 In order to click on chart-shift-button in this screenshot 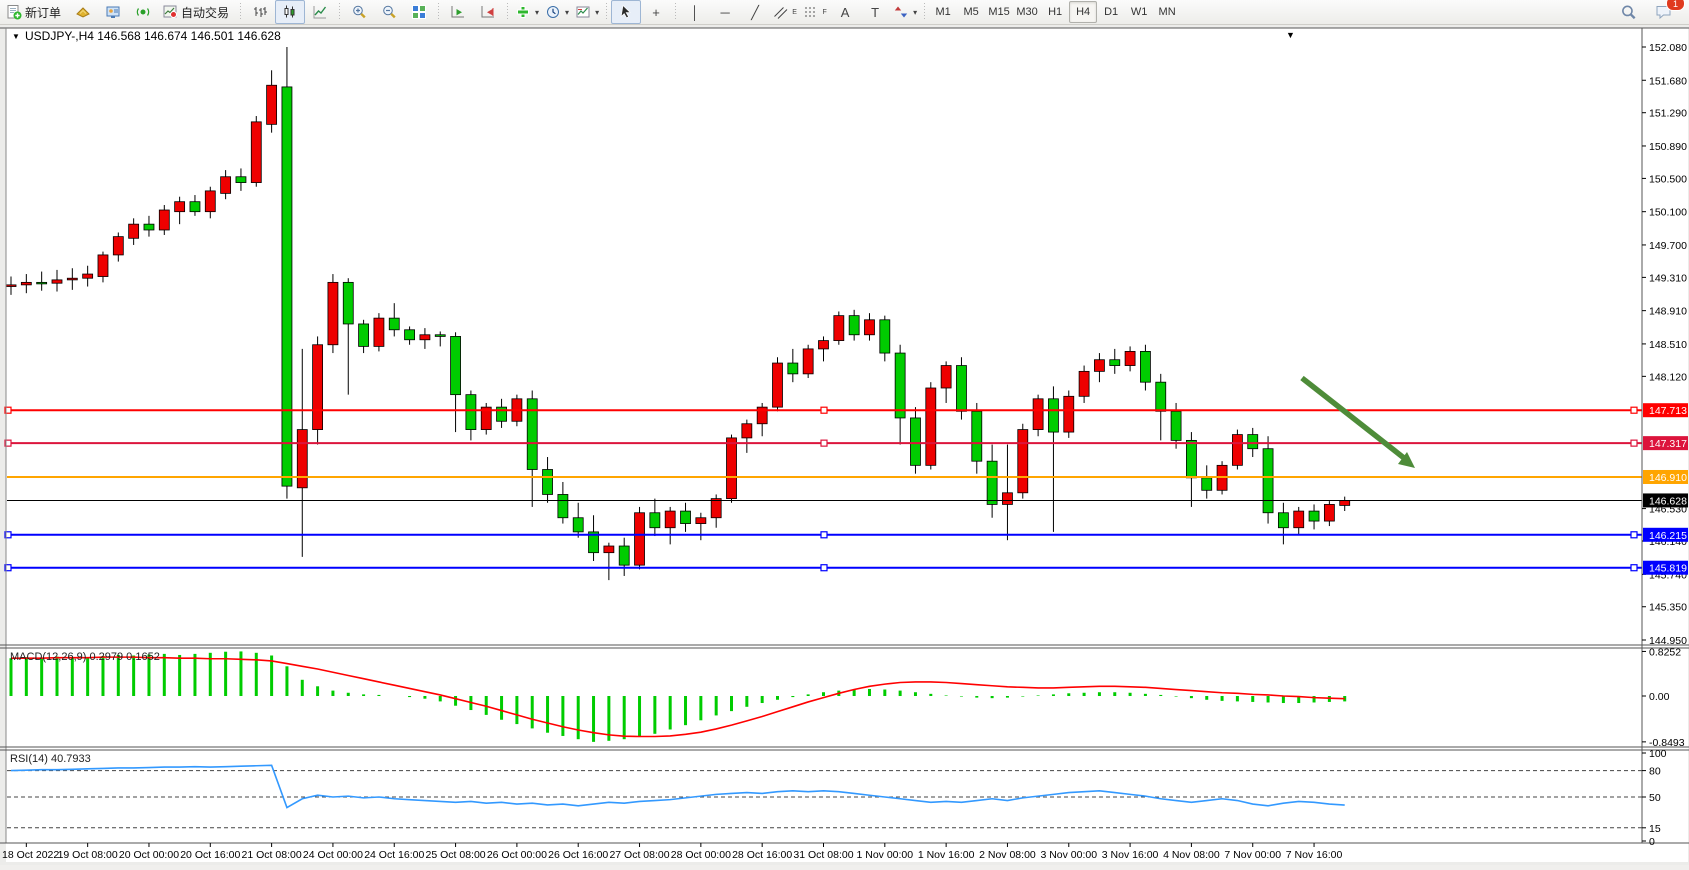, I will do `click(488, 12)`.